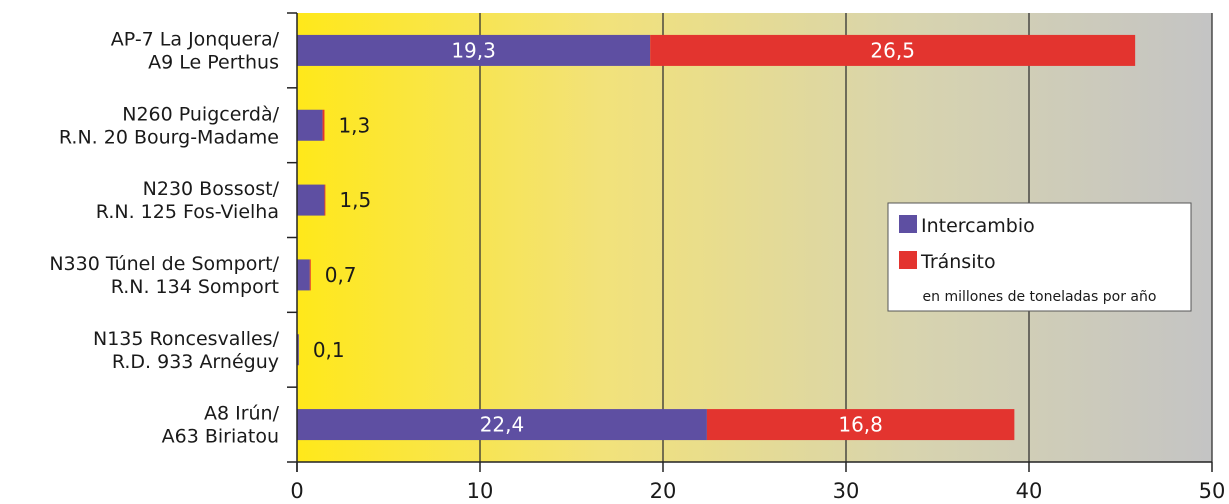 The width and height of the screenshot is (1229, 504). I want to click on legend-note: en millones de toneladas por año, so click(1040, 297).